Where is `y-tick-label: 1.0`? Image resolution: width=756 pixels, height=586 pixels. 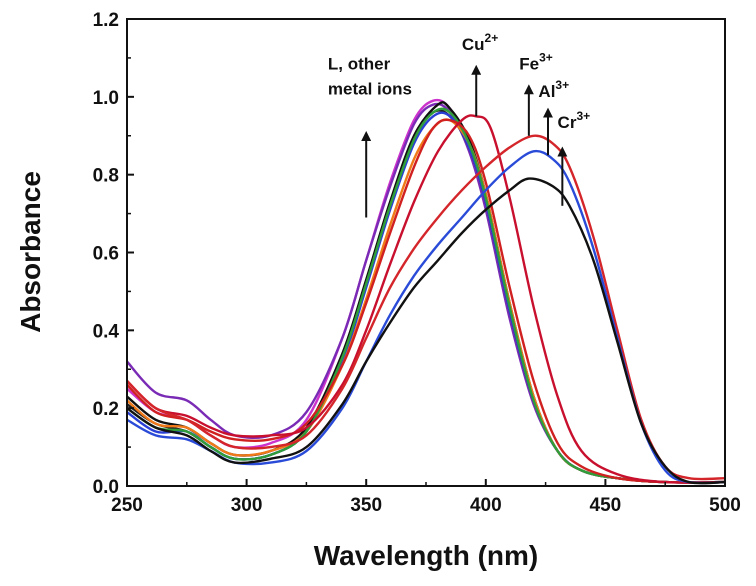 y-tick-label: 1.0 is located at coordinates (106, 98).